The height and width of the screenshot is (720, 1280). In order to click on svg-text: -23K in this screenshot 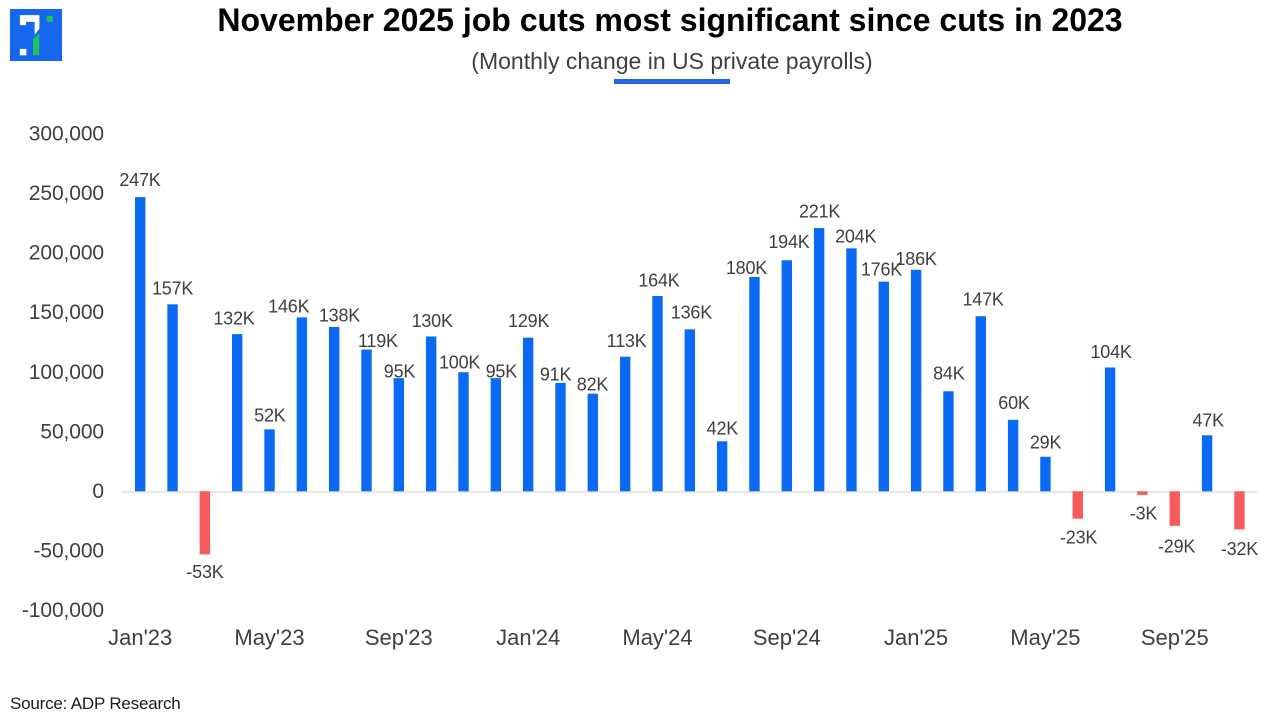, I will do `click(1078, 538)`.